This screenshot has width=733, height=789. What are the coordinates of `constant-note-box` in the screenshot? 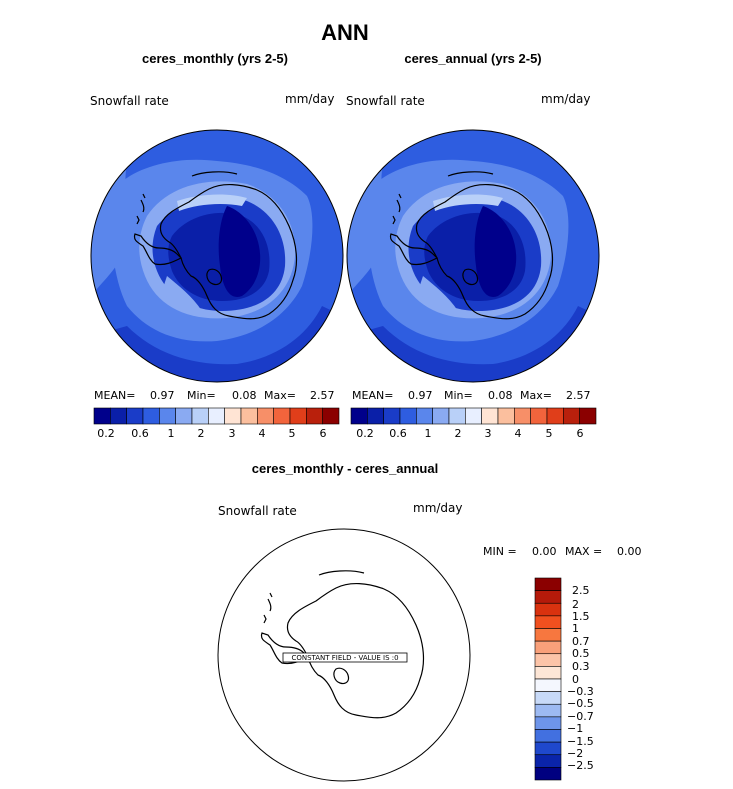 It's located at (345, 657).